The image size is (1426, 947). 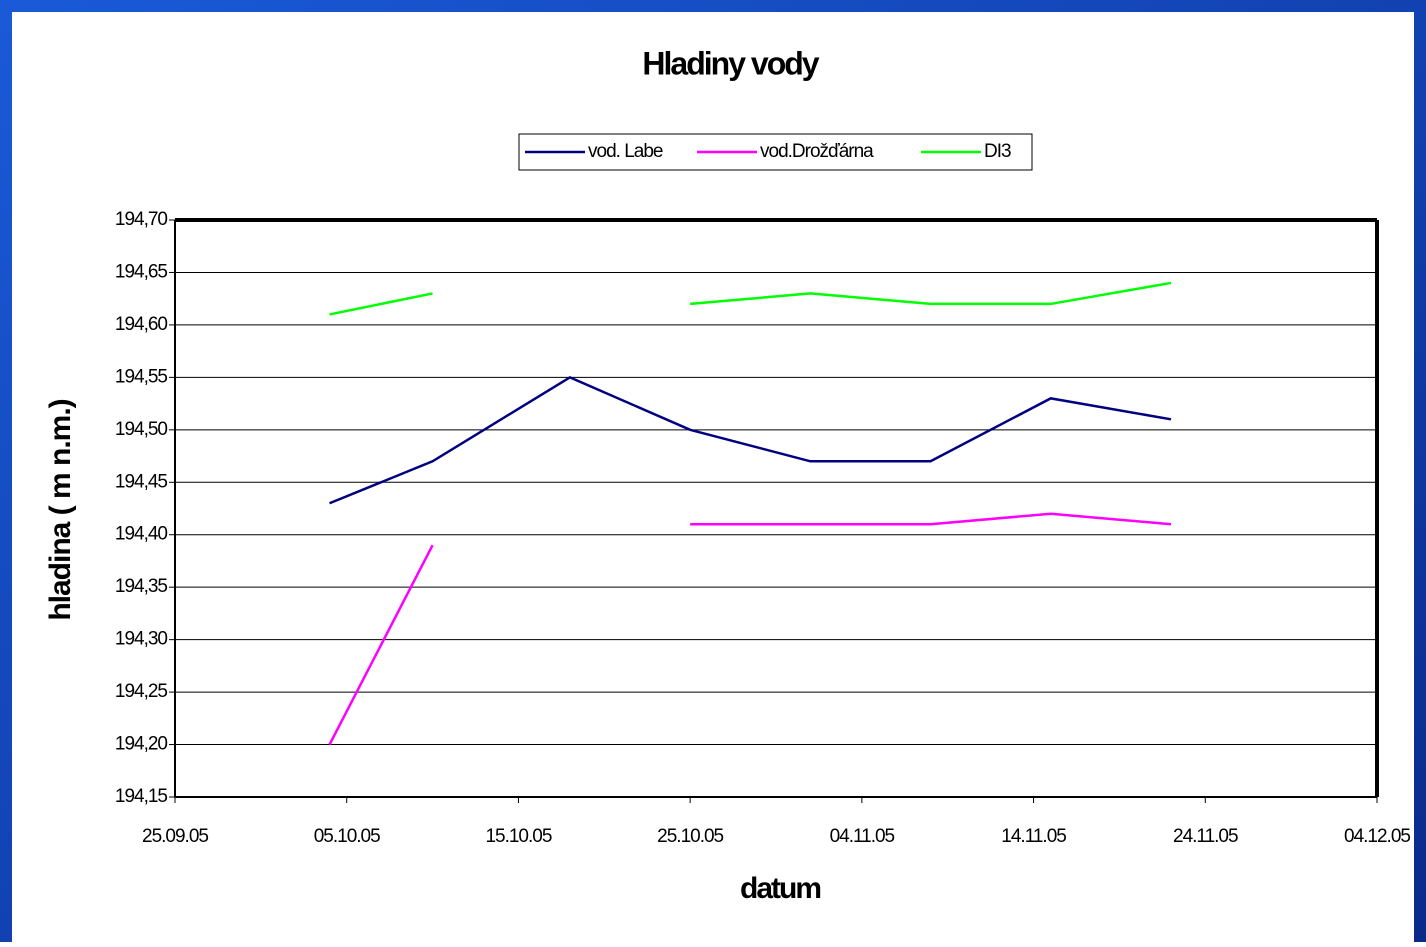 I want to click on x-tick-label: 04.12.05, so click(x=1377, y=836).